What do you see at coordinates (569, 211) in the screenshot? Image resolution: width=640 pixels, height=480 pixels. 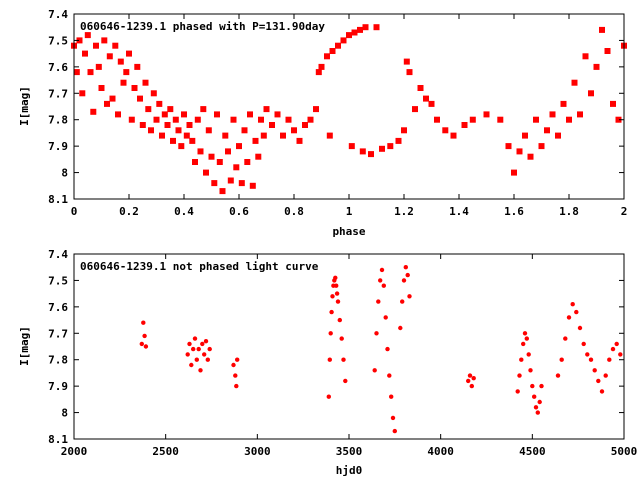 I see `phased-x-tick-label: 1.8` at bounding box center [569, 211].